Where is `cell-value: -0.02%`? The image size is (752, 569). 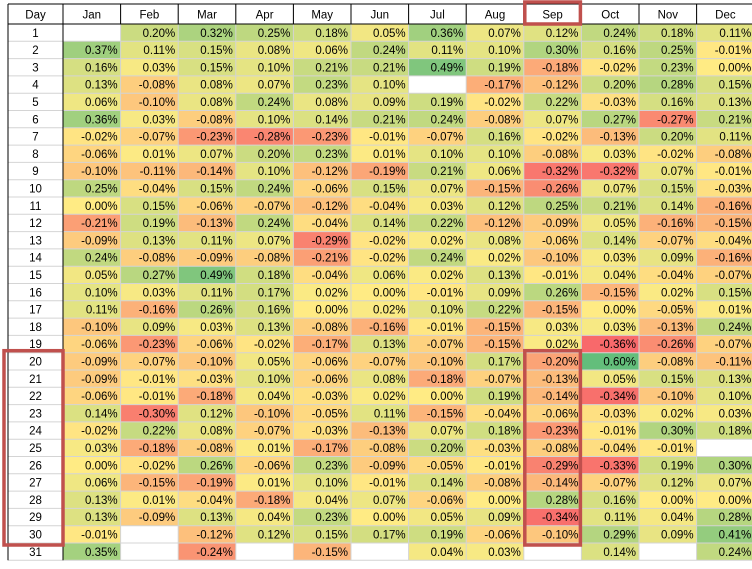
cell-value: -0.02% is located at coordinates (157, 466).